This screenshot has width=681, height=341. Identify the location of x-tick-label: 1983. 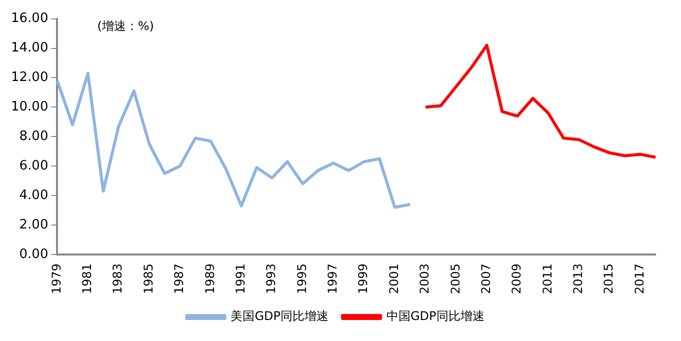
(117, 278).